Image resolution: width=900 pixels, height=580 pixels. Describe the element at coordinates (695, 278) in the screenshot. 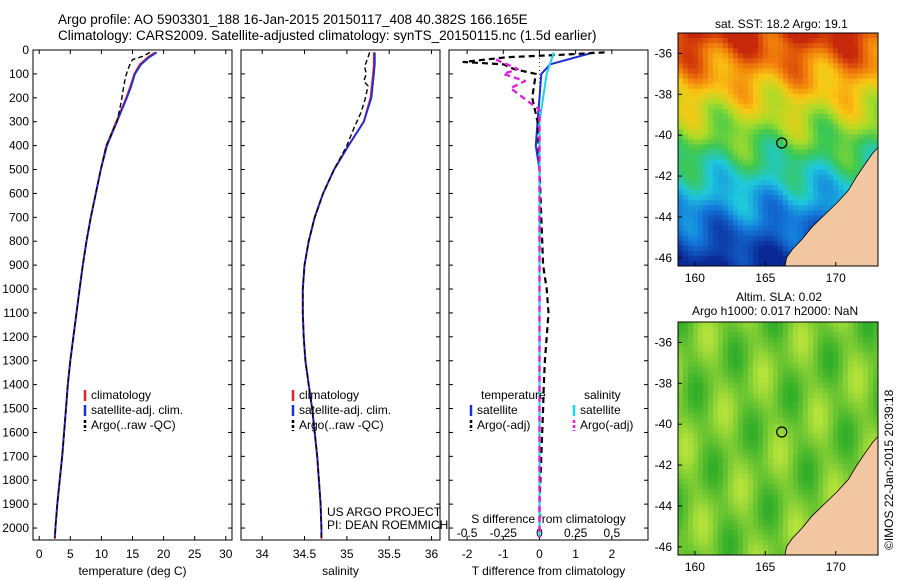

I see `map-lon-label: 160` at that location.